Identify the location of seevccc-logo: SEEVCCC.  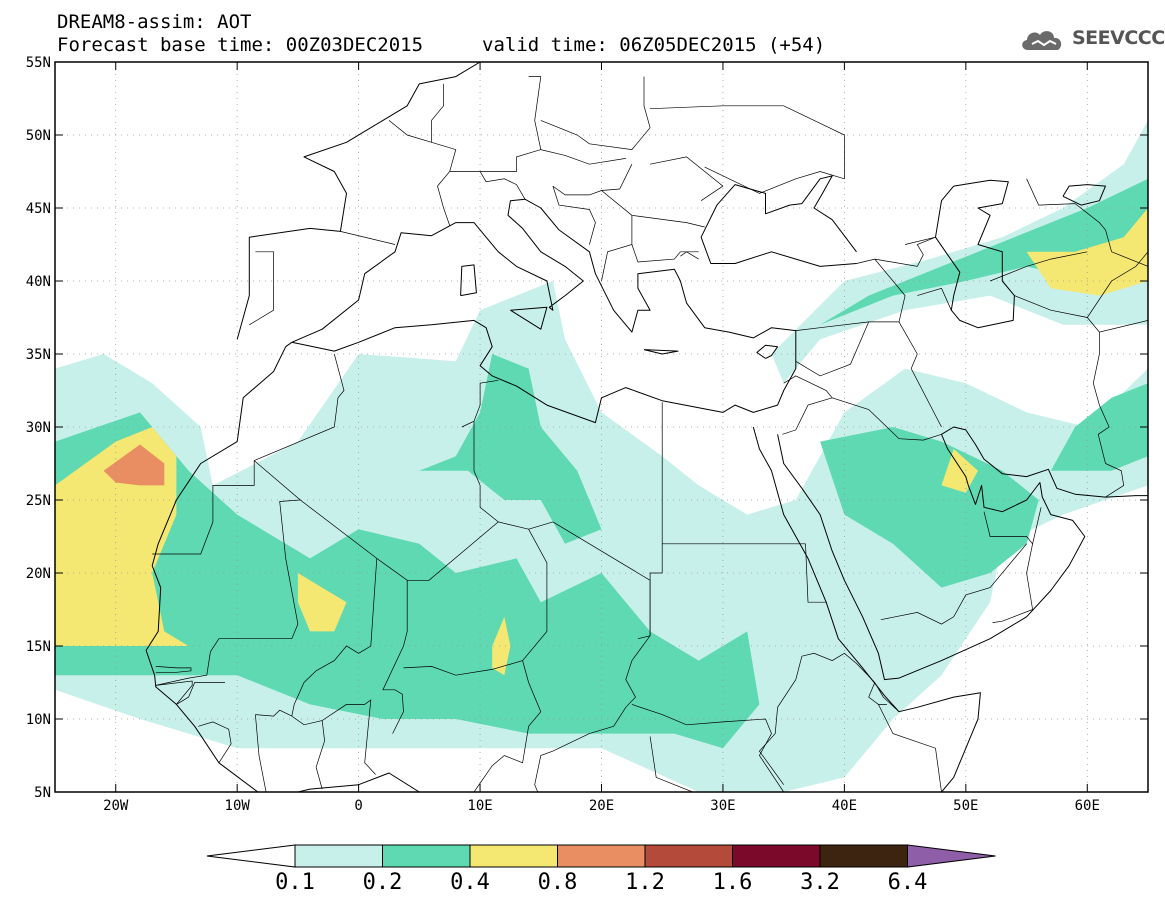
(1091, 40).